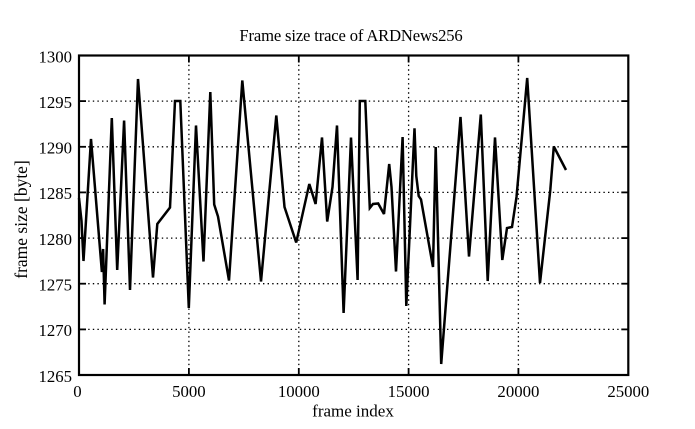 The height and width of the screenshot is (429, 695). I want to click on svg-text: 1290, so click(55, 148).